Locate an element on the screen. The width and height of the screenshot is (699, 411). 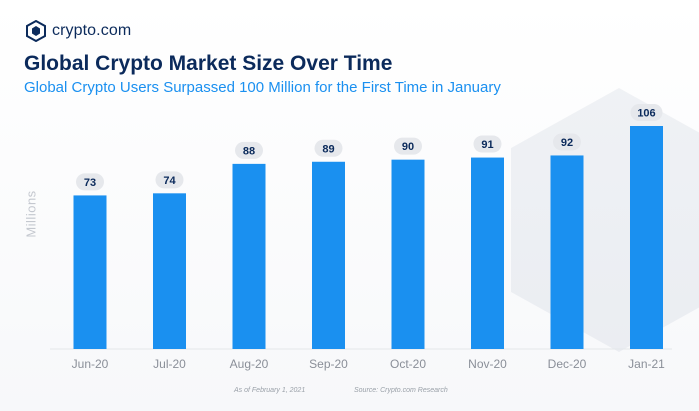
brand-name: crypto.com is located at coordinates (92, 30).